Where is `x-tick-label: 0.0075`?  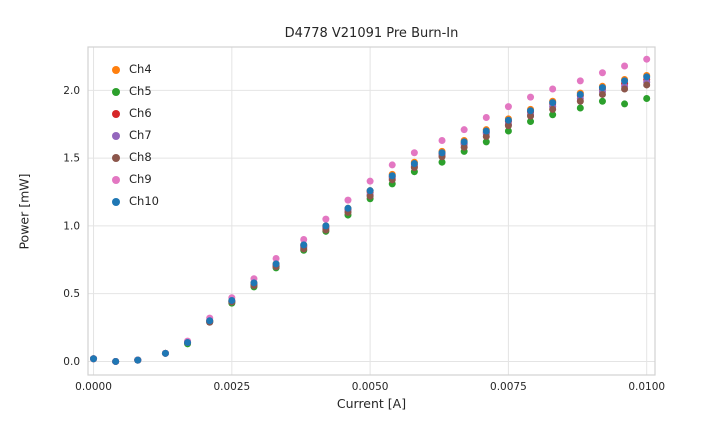 x-tick-label: 0.0075 is located at coordinates (508, 387).